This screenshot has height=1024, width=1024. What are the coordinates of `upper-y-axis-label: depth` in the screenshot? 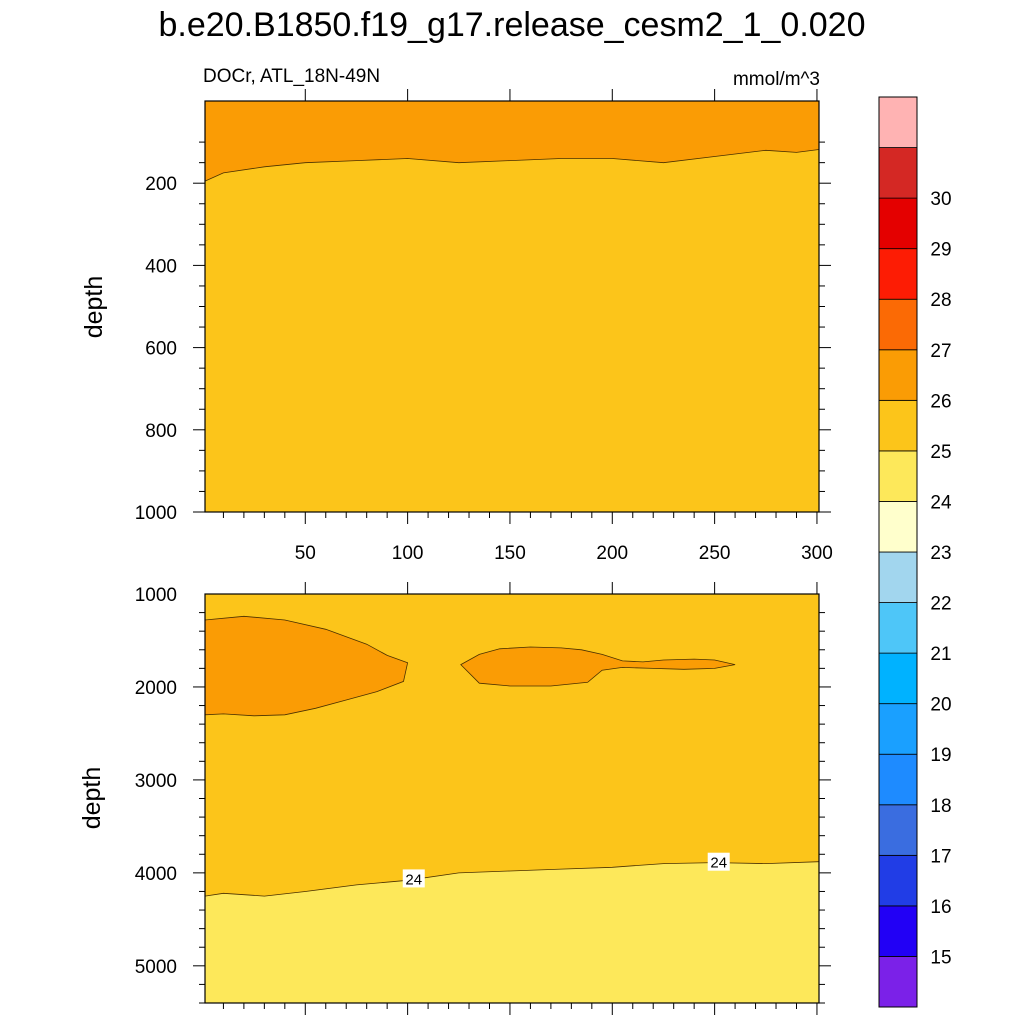 It's located at (94, 307).